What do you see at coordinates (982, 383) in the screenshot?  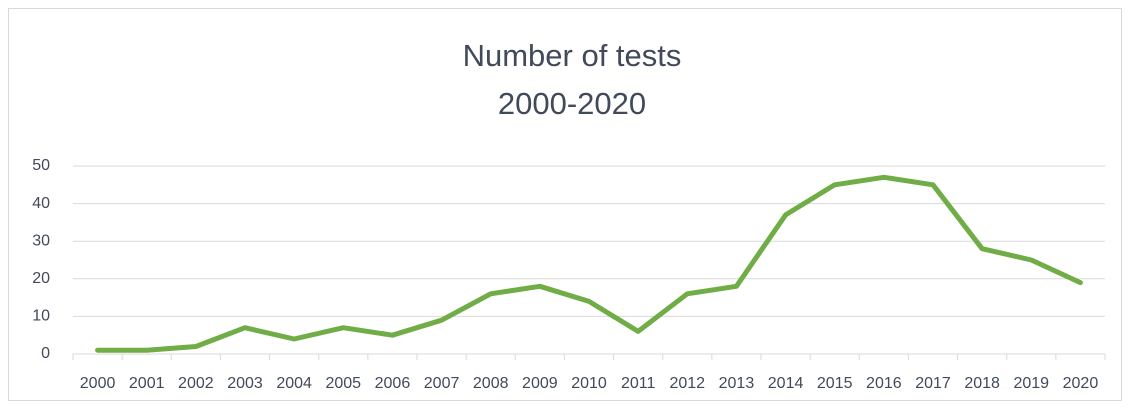 I see `x-tick-label: 2018` at bounding box center [982, 383].